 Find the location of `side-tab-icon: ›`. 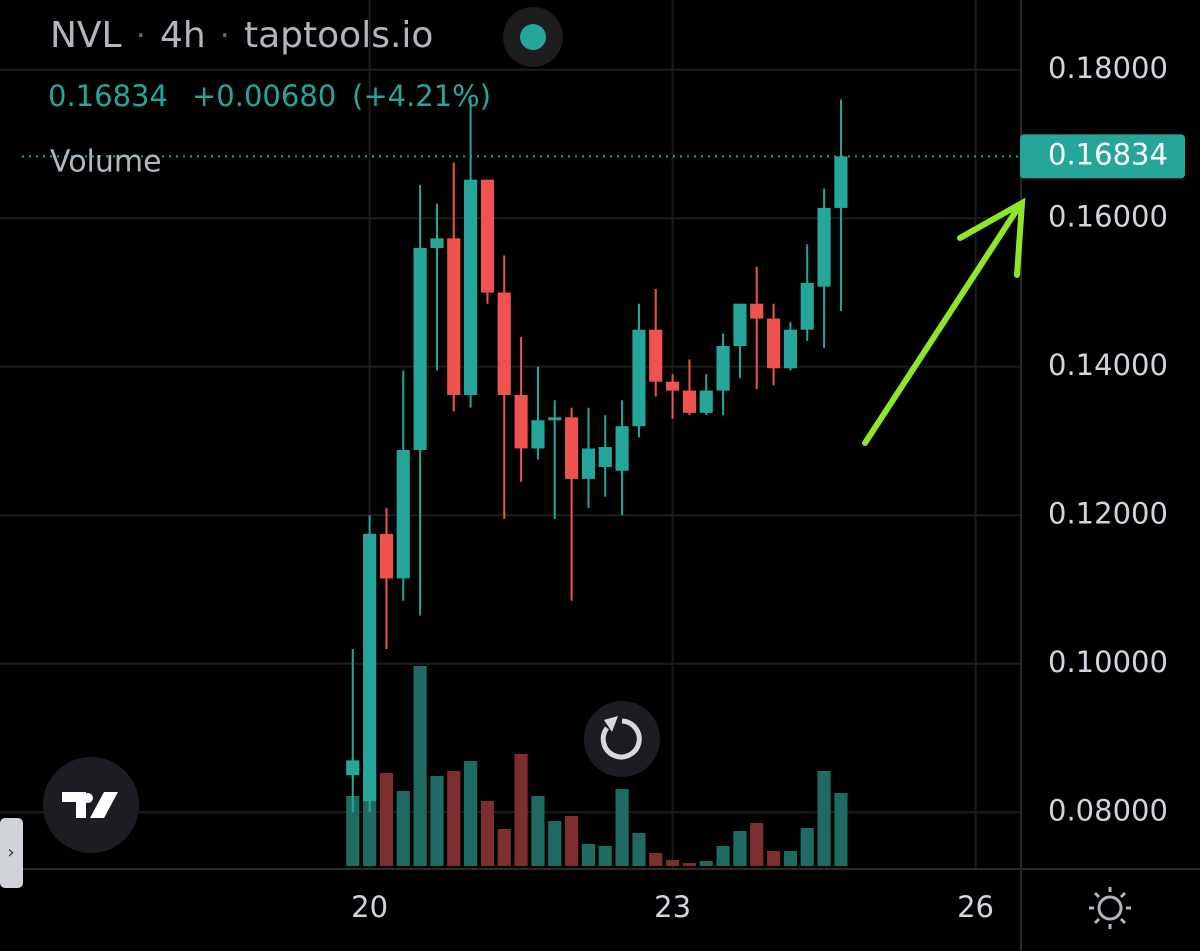

side-tab-icon: › is located at coordinates (10, 852).